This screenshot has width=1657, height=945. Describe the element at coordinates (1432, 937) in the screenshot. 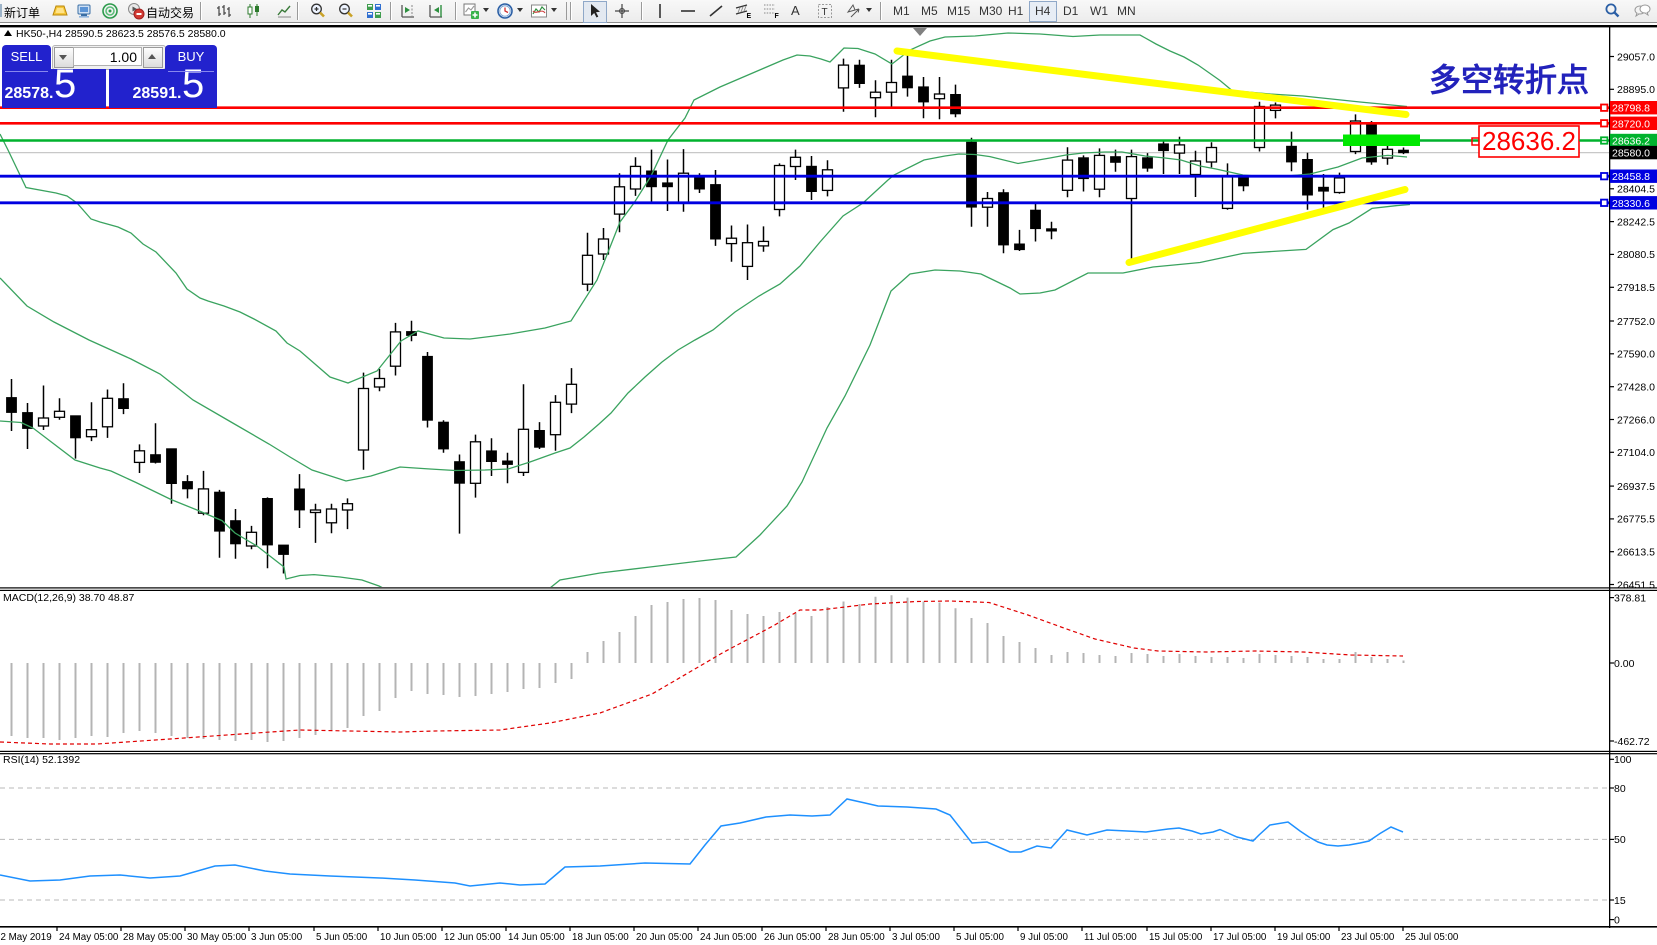

I see `svg-text: 25 Jul 05:00` at that location.